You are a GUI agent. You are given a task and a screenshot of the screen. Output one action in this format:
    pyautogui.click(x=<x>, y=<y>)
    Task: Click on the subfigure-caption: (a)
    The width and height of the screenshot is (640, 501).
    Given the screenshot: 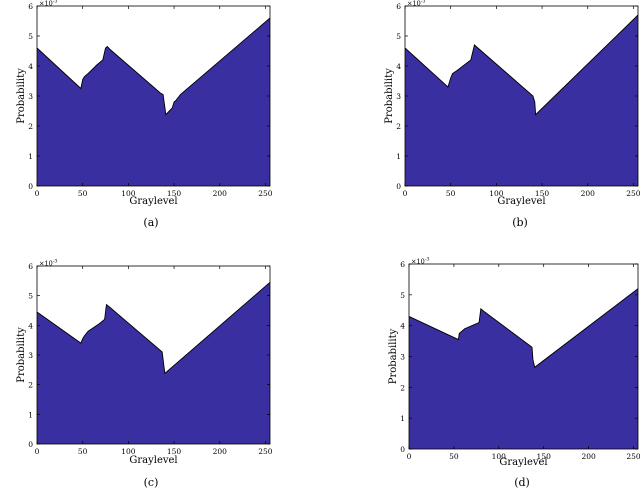 What is the action you would take?
    pyautogui.click(x=150, y=222)
    